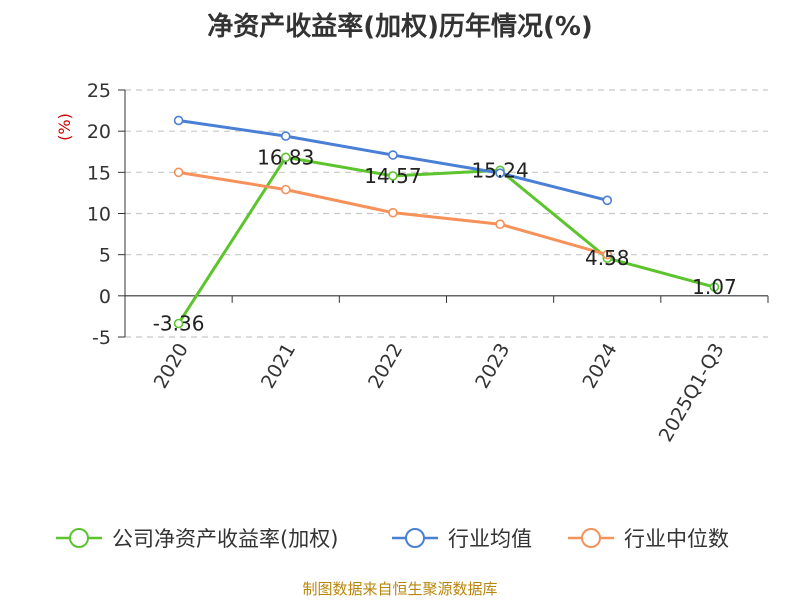 The width and height of the screenshot is (800, 600). What do you see at coordinates (171, 366) in the screenshot?
I see `x-tick-label: 2020` at bounding box center [171, 366].